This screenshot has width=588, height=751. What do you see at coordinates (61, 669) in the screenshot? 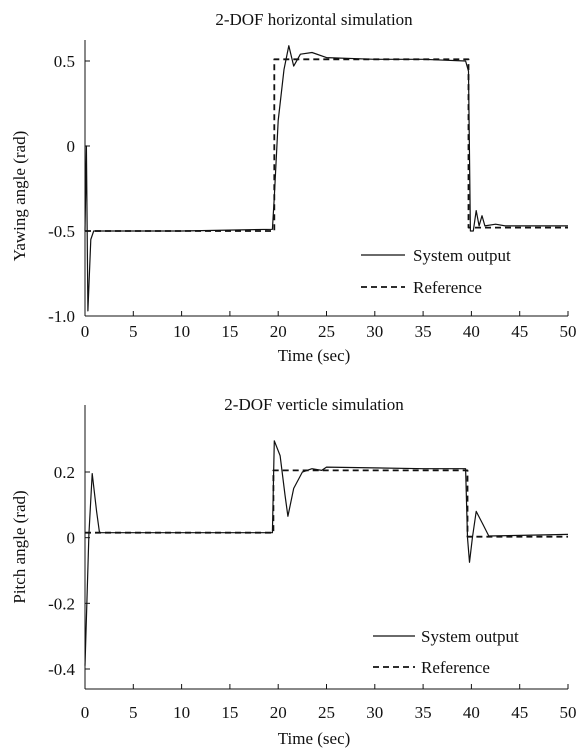
I see `y-tick-label: -0.4` at bounding box center [61, 669].